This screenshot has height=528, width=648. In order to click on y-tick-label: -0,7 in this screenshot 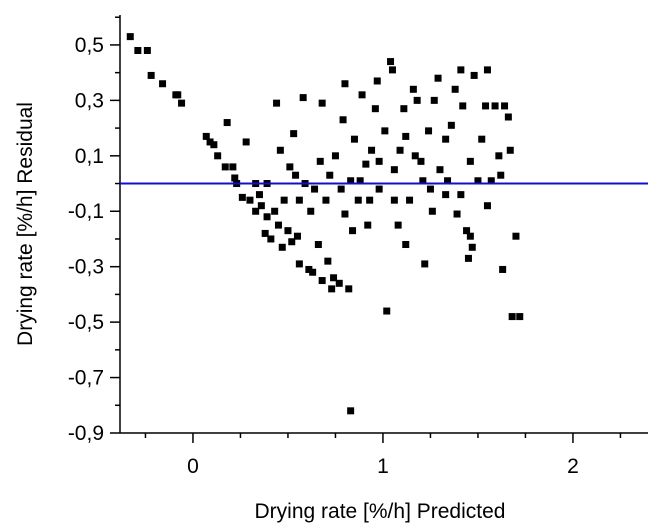, I will do `click(86, 378)`.